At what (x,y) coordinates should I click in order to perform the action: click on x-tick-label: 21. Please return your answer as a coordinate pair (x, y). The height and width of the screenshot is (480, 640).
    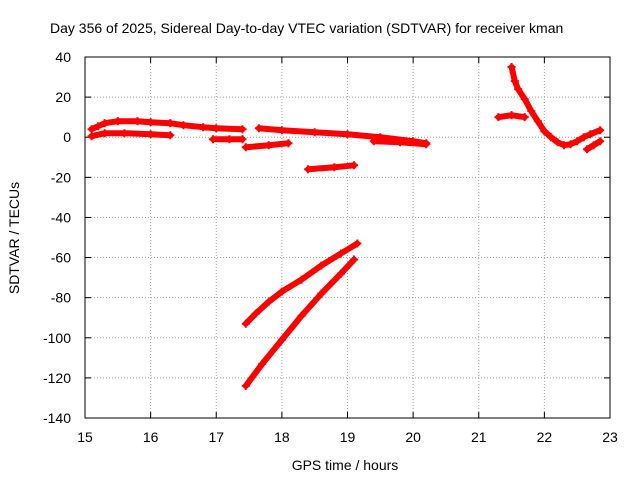
    Looking at the image, I should click on (479, 437).